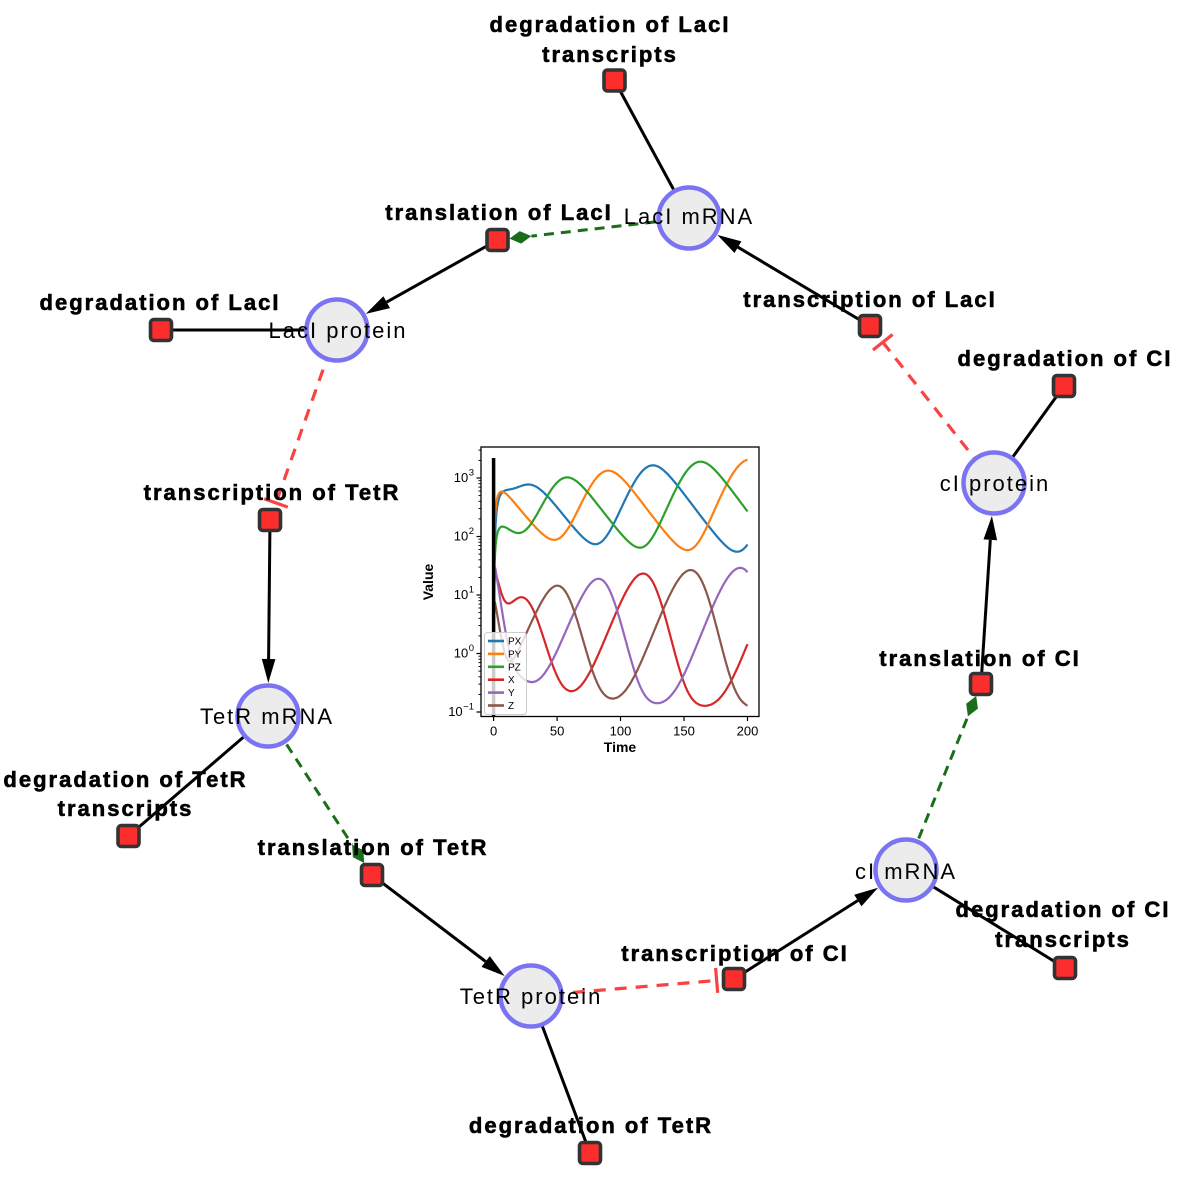 The width and height of the screenshot is (1189, 1200). I want to click on svg-text: 0, so click(493, 731).